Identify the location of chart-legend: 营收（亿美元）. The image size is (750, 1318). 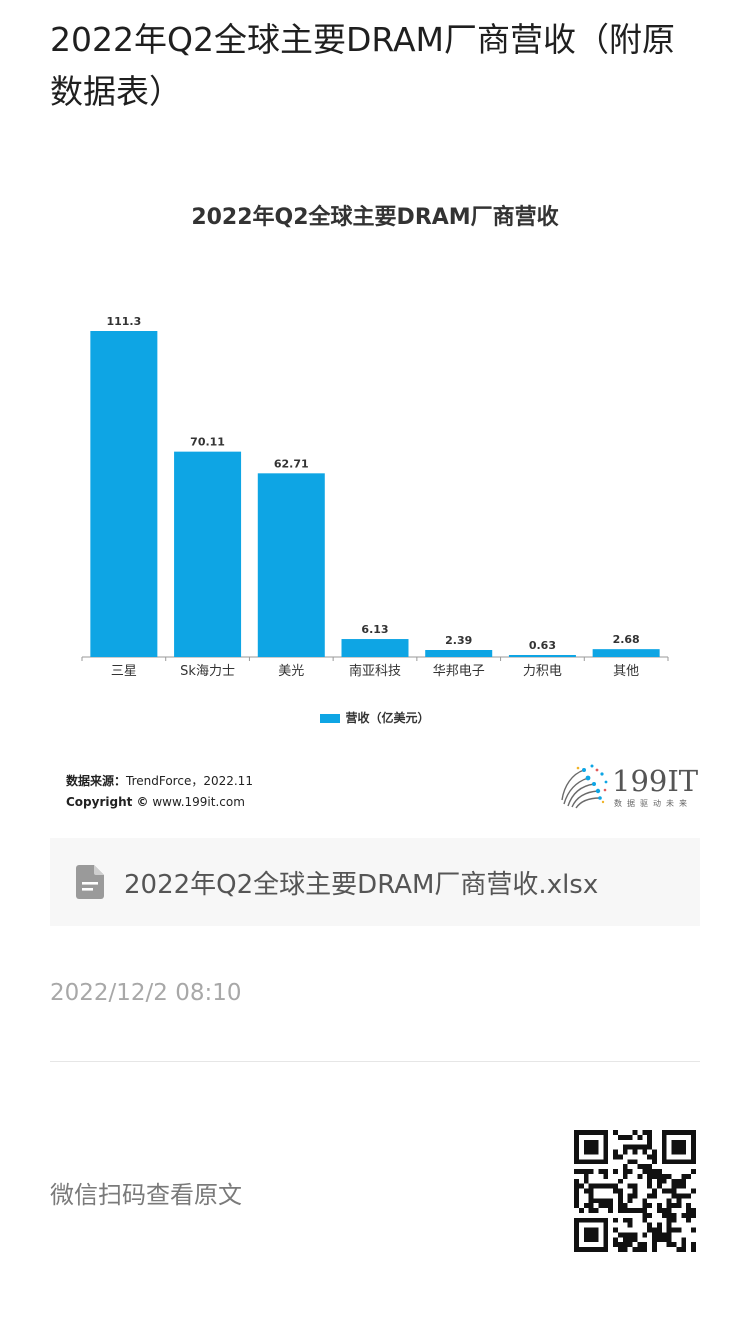
(375, 717).